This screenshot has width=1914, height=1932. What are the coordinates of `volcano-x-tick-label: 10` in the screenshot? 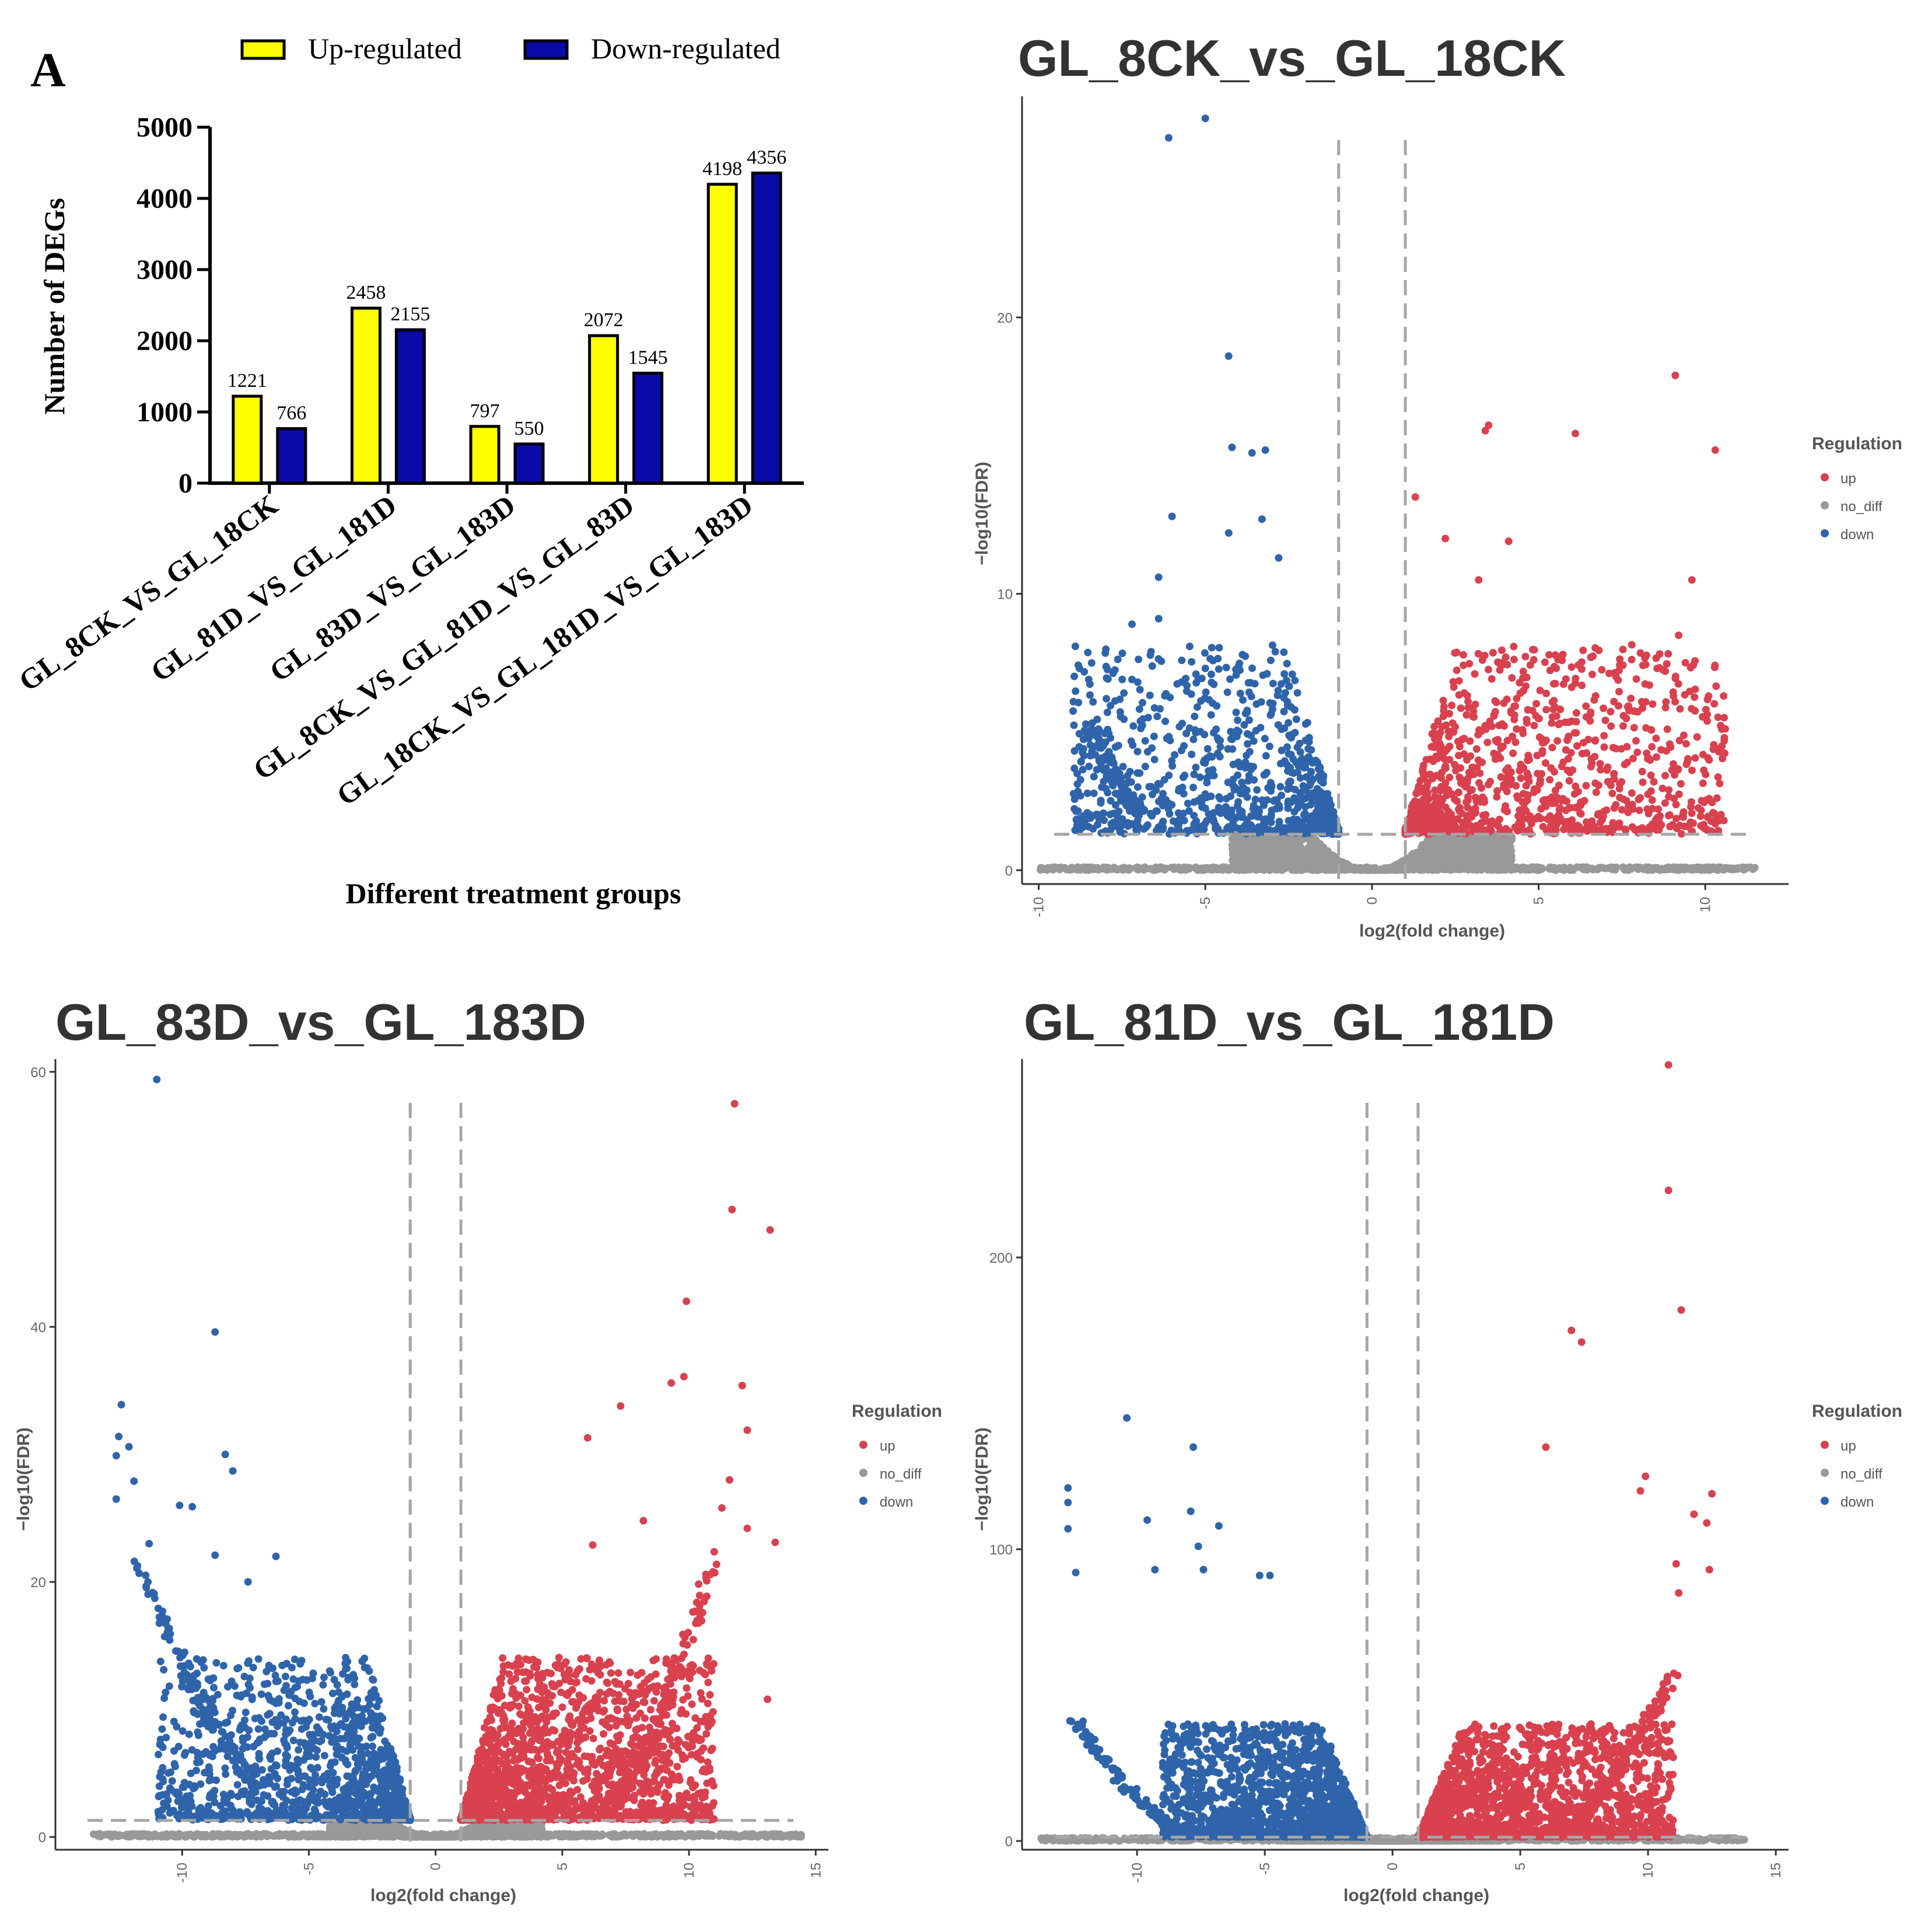 It's located at (689, 1870).